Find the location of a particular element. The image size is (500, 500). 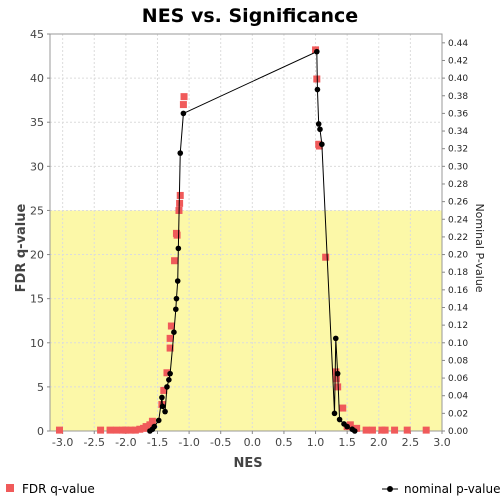

y-tick-label-right: 0.40 is located at coordinates (458, 79).